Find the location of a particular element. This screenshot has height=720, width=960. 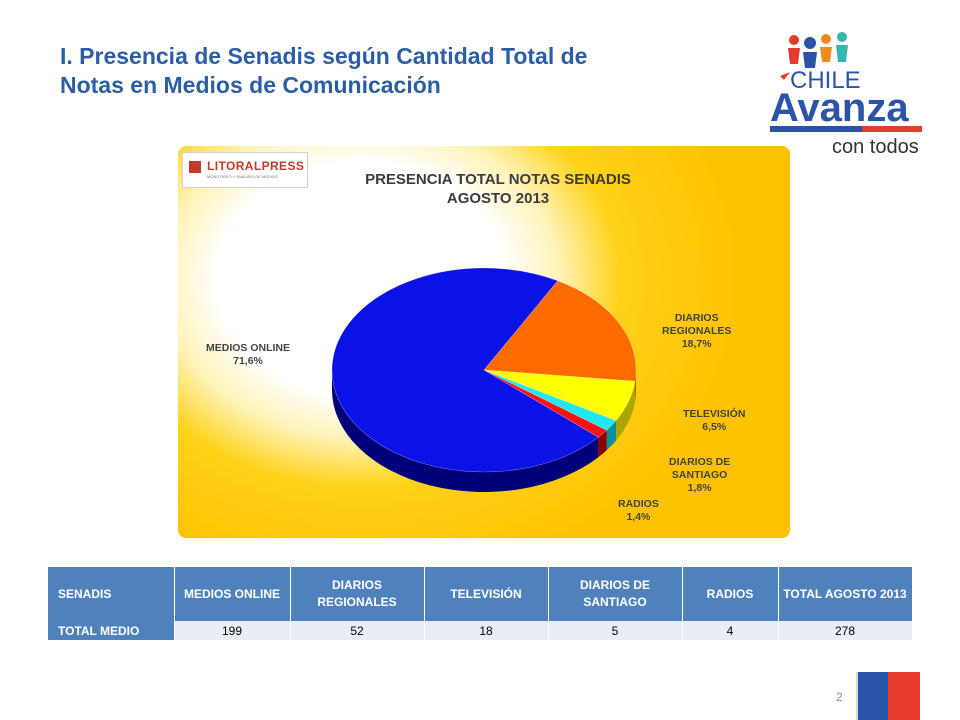

pie-slice-medios-online is located at coordinates (465, 370).